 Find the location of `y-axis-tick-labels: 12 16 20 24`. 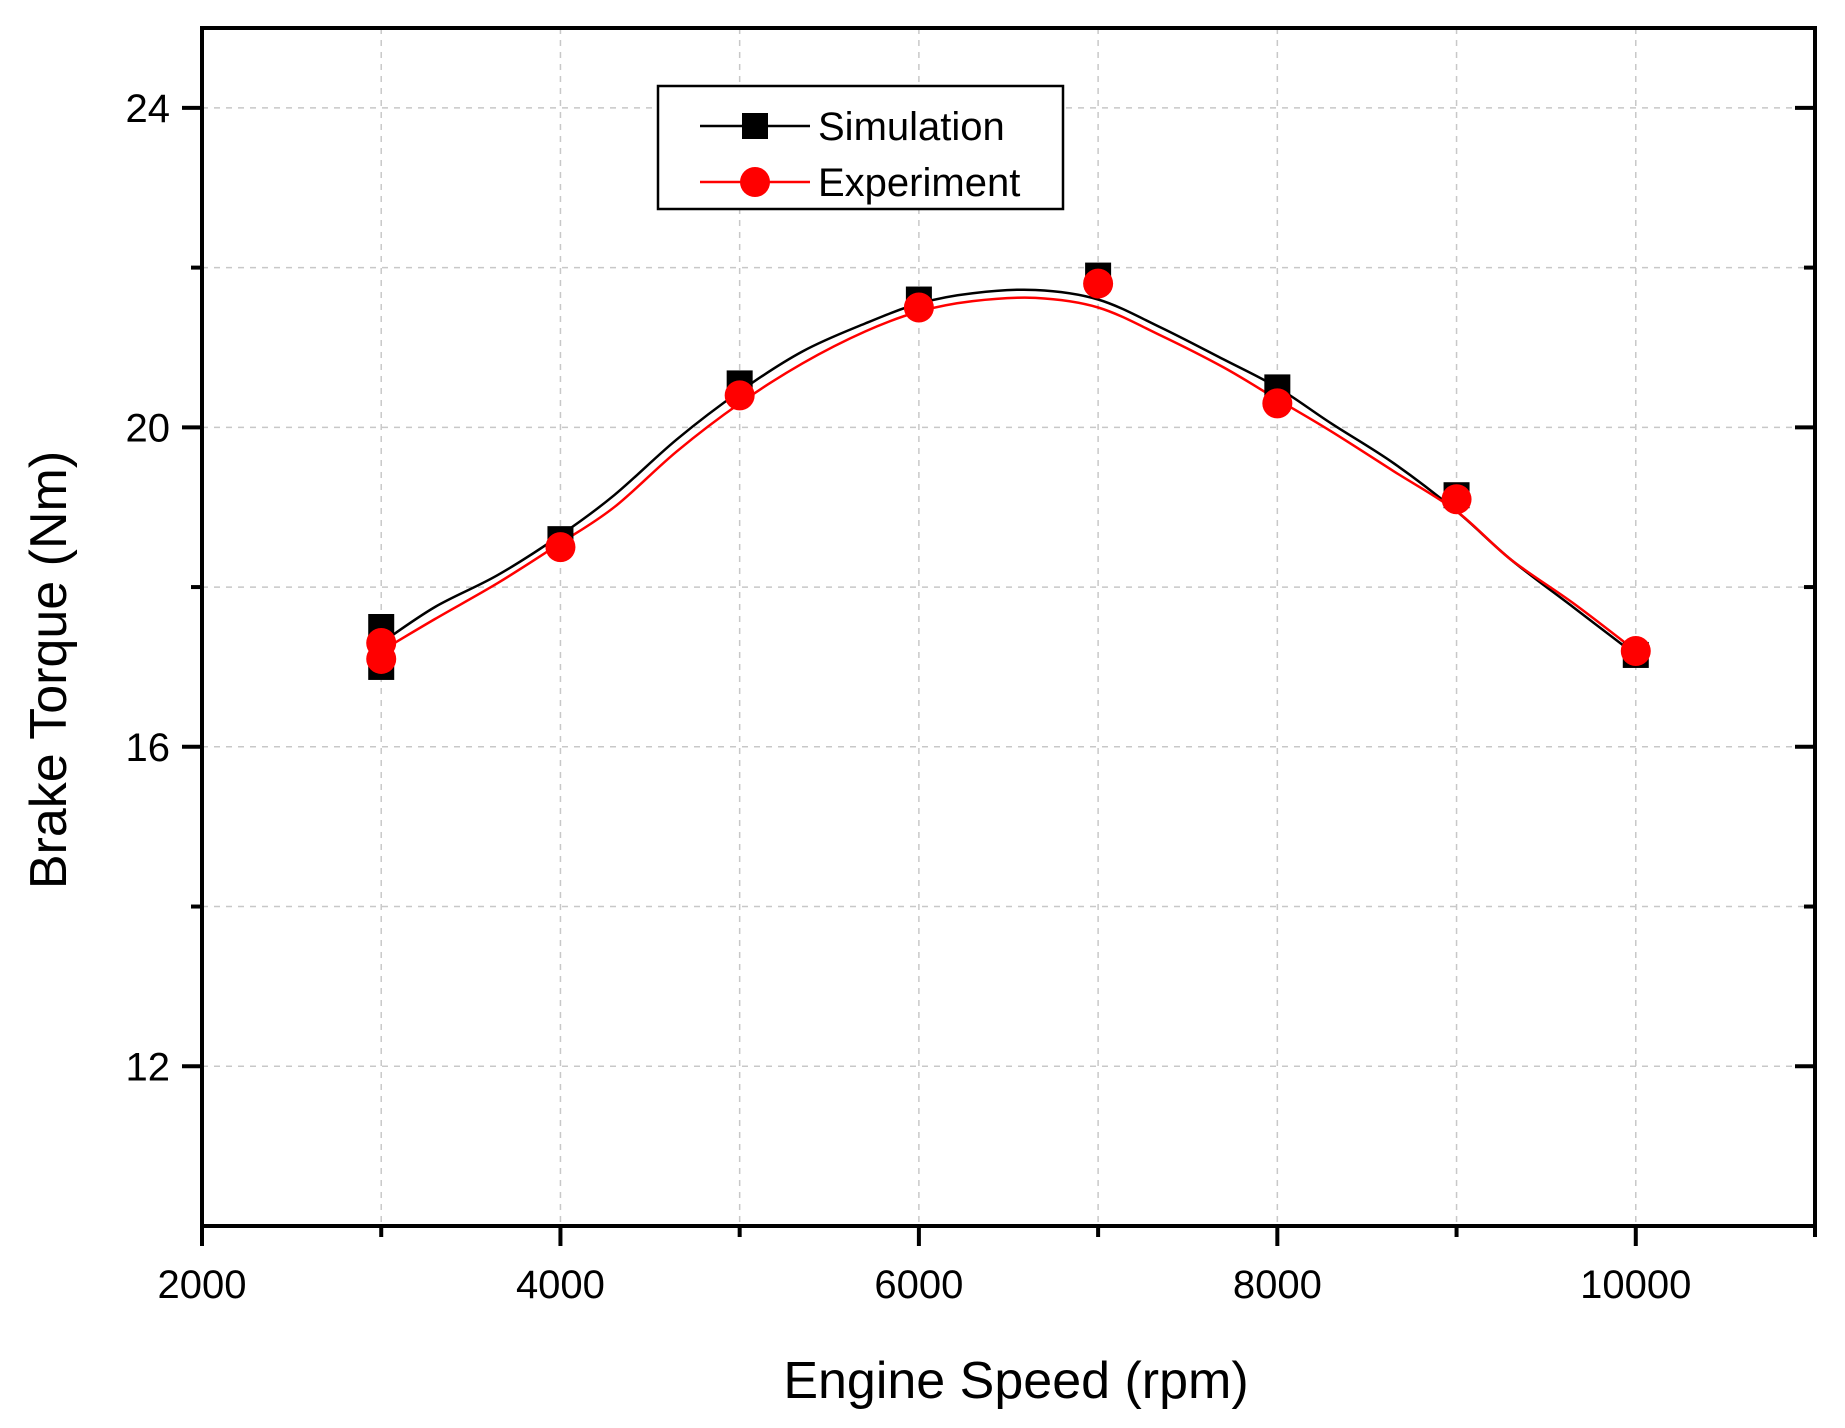

y-axis-tick-labels: 12 16 20 24 is located at coordinates (148, 588).